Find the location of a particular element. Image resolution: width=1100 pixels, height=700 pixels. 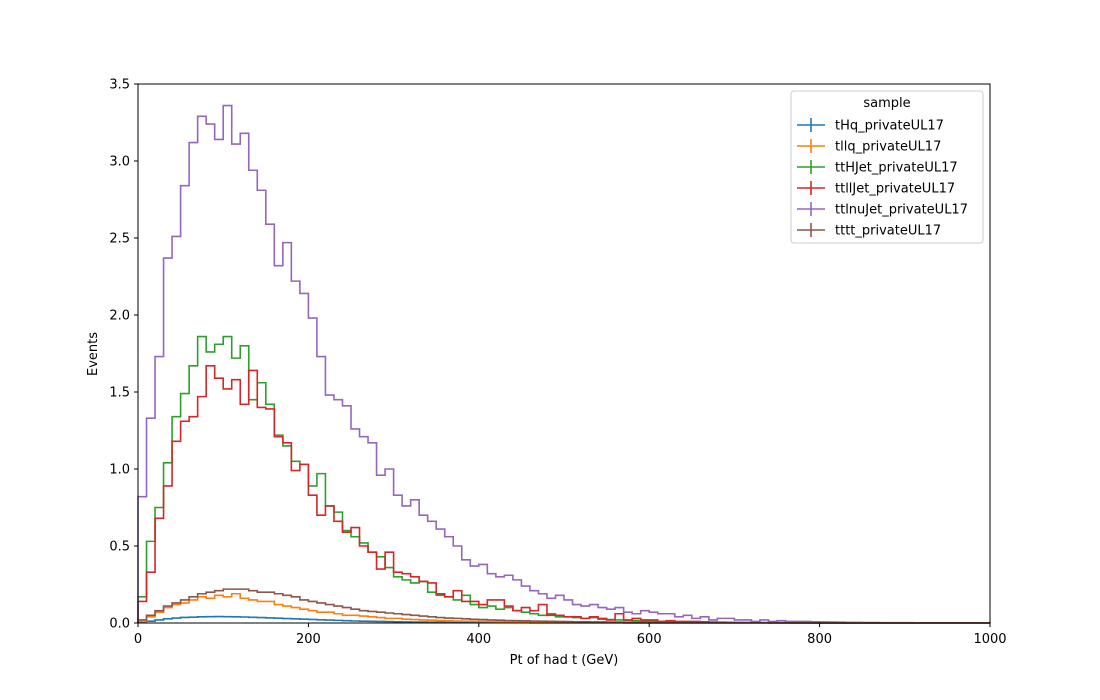

y-tick-label: 3.5 is located at coordinates (119, 85).